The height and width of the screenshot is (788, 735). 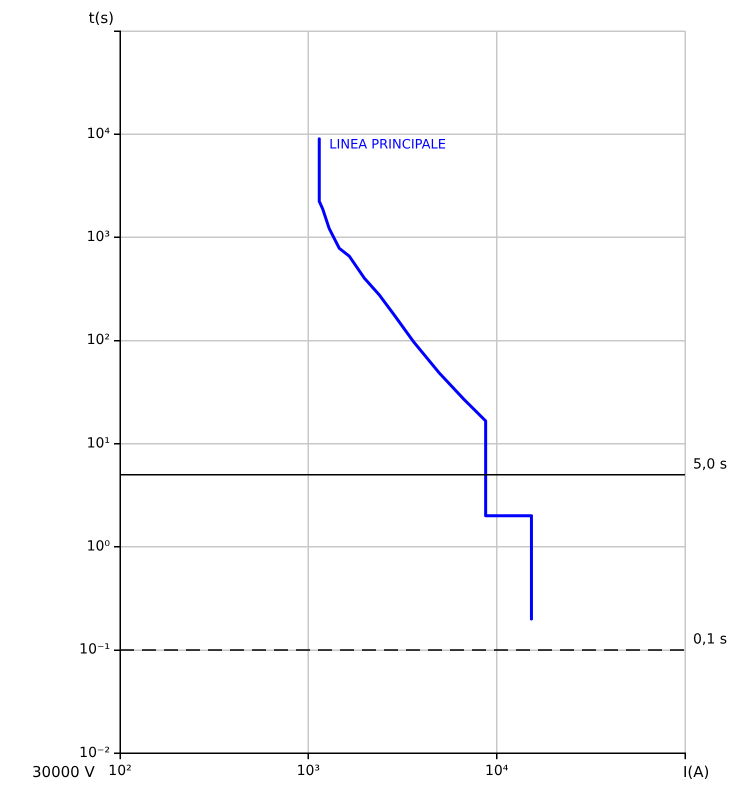 I want to click on ref-line-label: 5,0 s, so click(x=710, y=464).